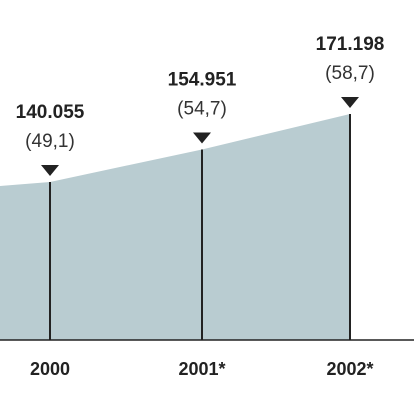  Describe the element at coordinates (50, 369) in the screenshot. I see `x-tick-label: 2000` at that location.